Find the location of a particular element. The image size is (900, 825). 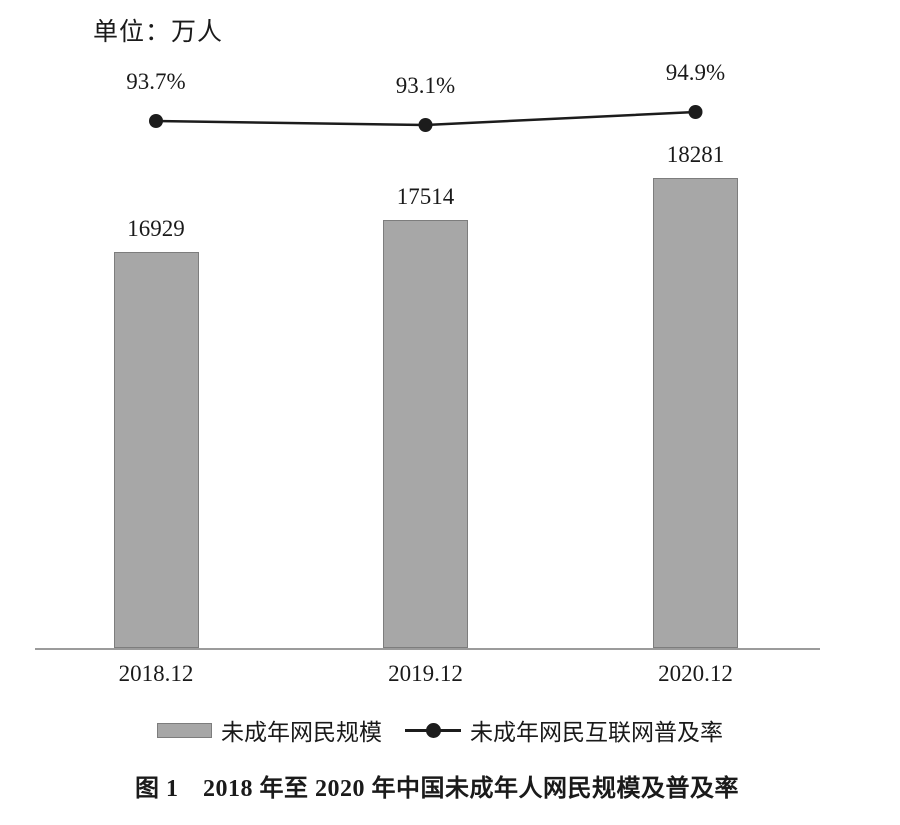

unit-label: 单位：万人 is located at coordinates (158, 32).